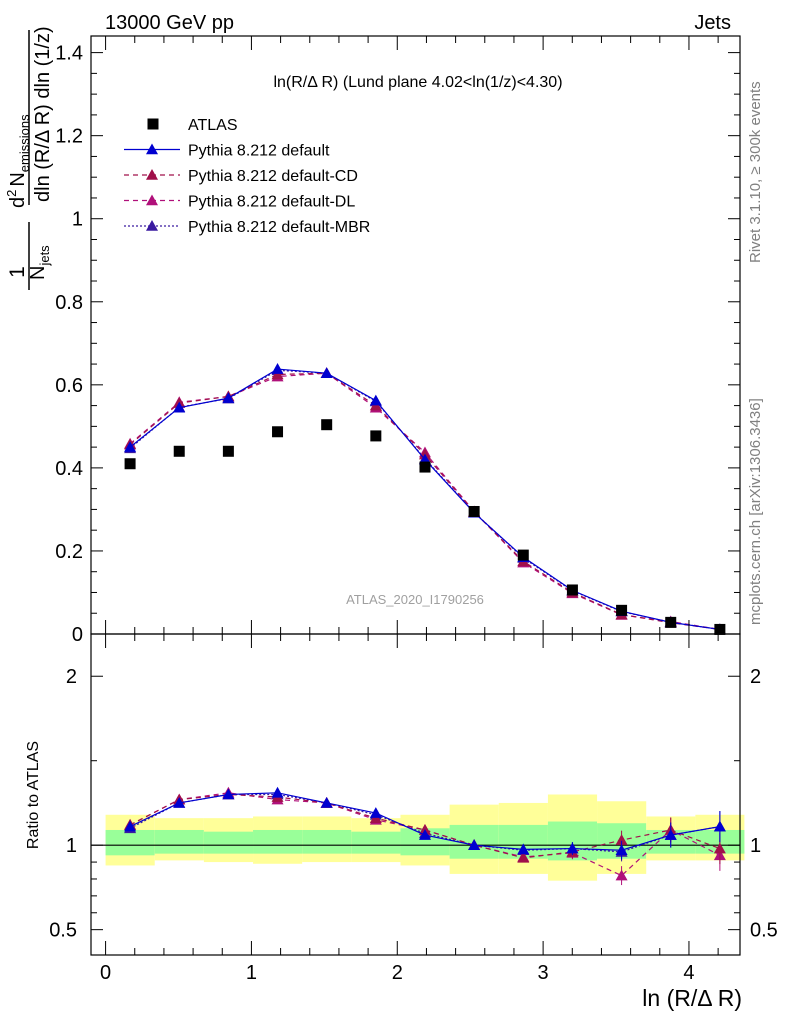 The width and height of the screenshot is (786, 1024). I want to click on main-y-tick-label: 0.8, so click(69, 303).